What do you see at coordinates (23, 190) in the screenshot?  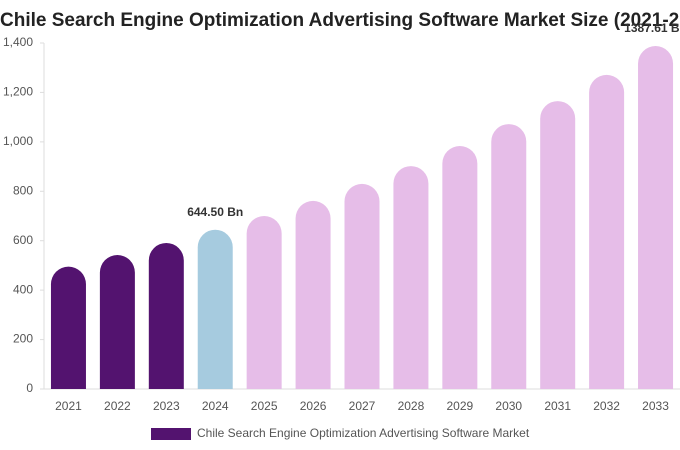 I see `y-tick-label: 800` at bounding box center [23, 190].